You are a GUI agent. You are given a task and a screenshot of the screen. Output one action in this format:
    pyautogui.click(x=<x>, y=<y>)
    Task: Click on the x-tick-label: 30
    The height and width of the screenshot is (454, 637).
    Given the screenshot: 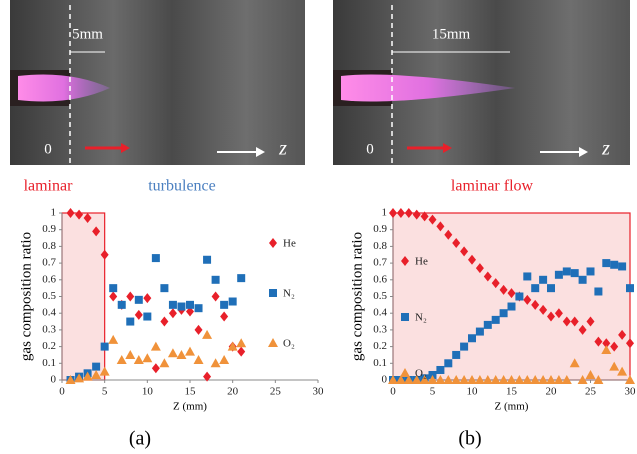 What is the action you would take?
    pyautogui.click(x=319, y=392)
    